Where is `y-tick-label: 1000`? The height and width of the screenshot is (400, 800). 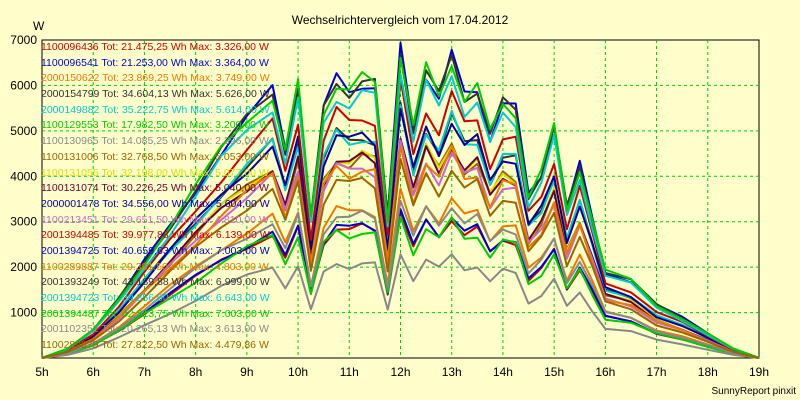
y-tick-label: 1000 is located at coordinates (23, 313).